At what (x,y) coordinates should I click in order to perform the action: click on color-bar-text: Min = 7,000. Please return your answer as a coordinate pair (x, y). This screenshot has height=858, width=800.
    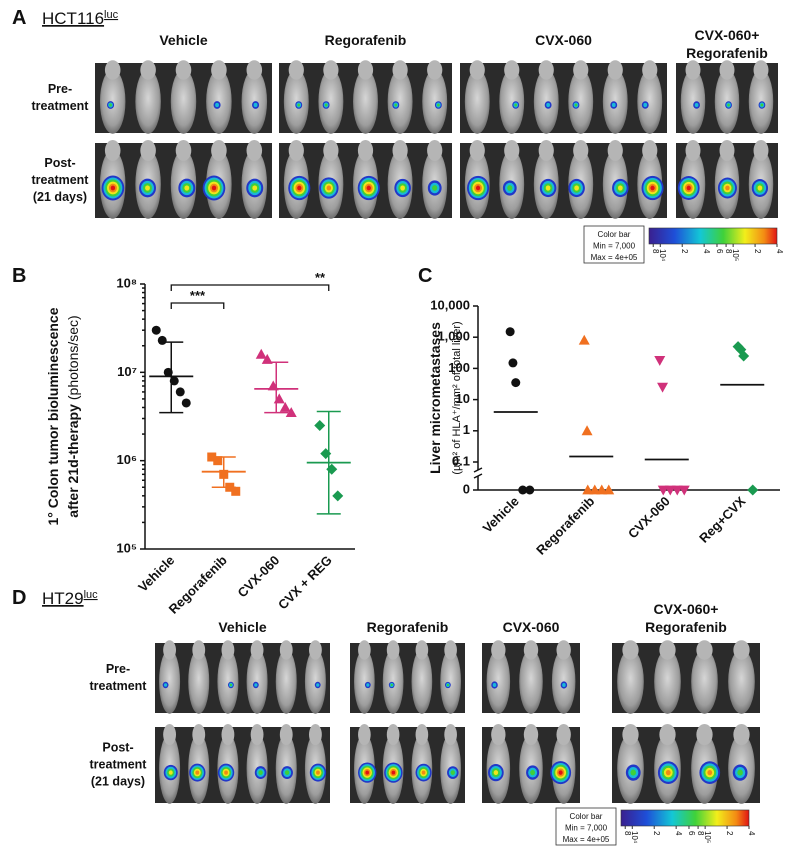
    Looking at the image, I should click on (614, 246).